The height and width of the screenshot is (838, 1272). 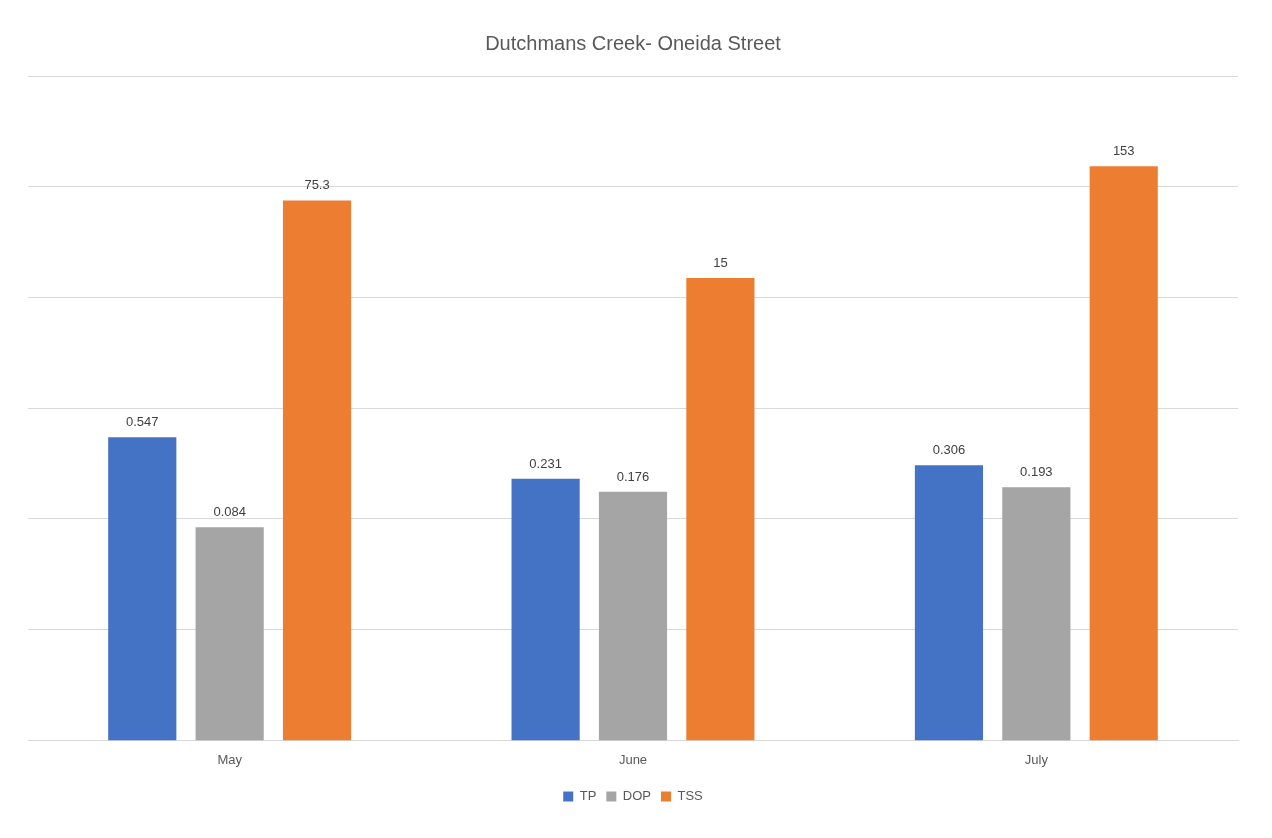 I want to click on x-tick-label: June, so click(x=633, y=759).